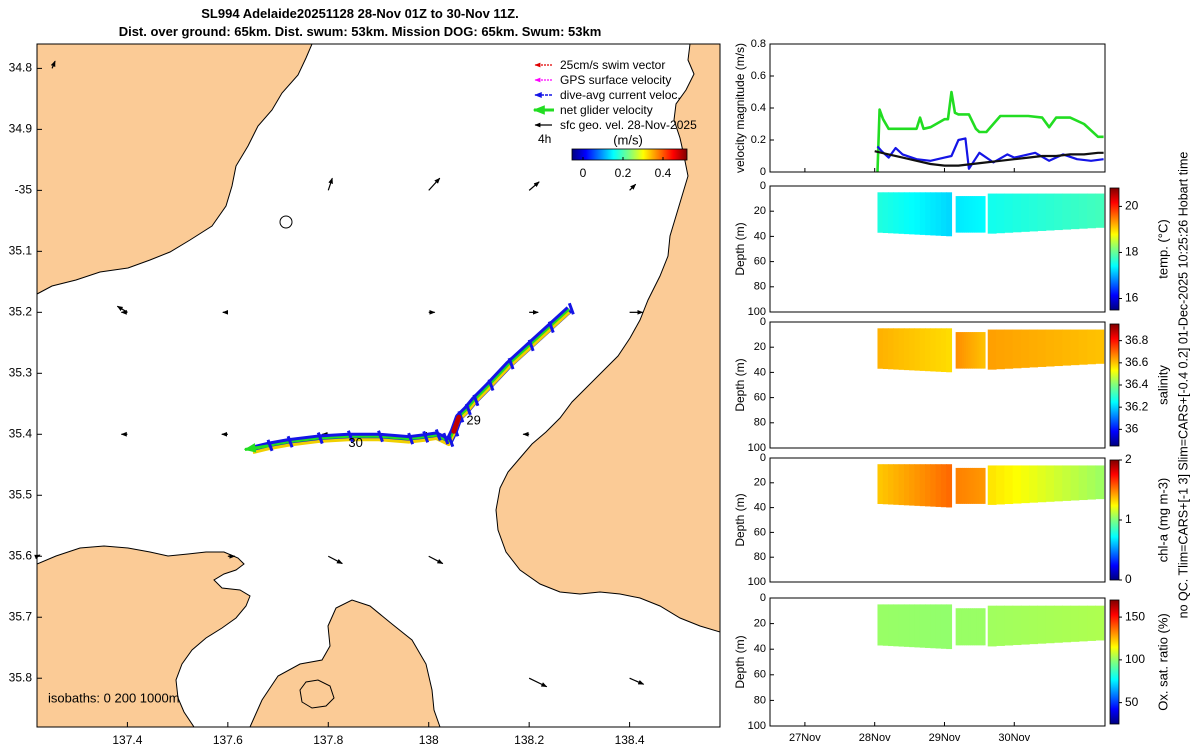  I want to click on colorbar-tick-label: 36.2, so click(1137, 406).